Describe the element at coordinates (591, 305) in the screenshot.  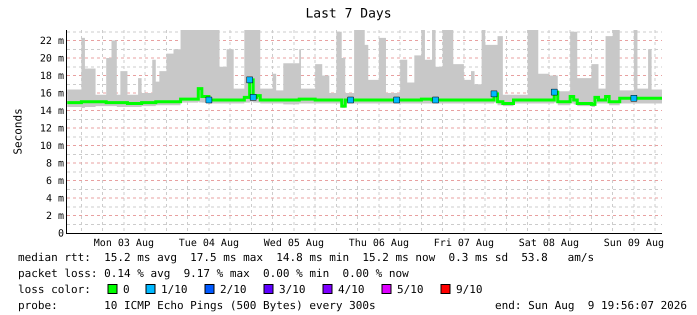
I see `text: end: Sun Aug 9 19:56:07 2026` at that location.